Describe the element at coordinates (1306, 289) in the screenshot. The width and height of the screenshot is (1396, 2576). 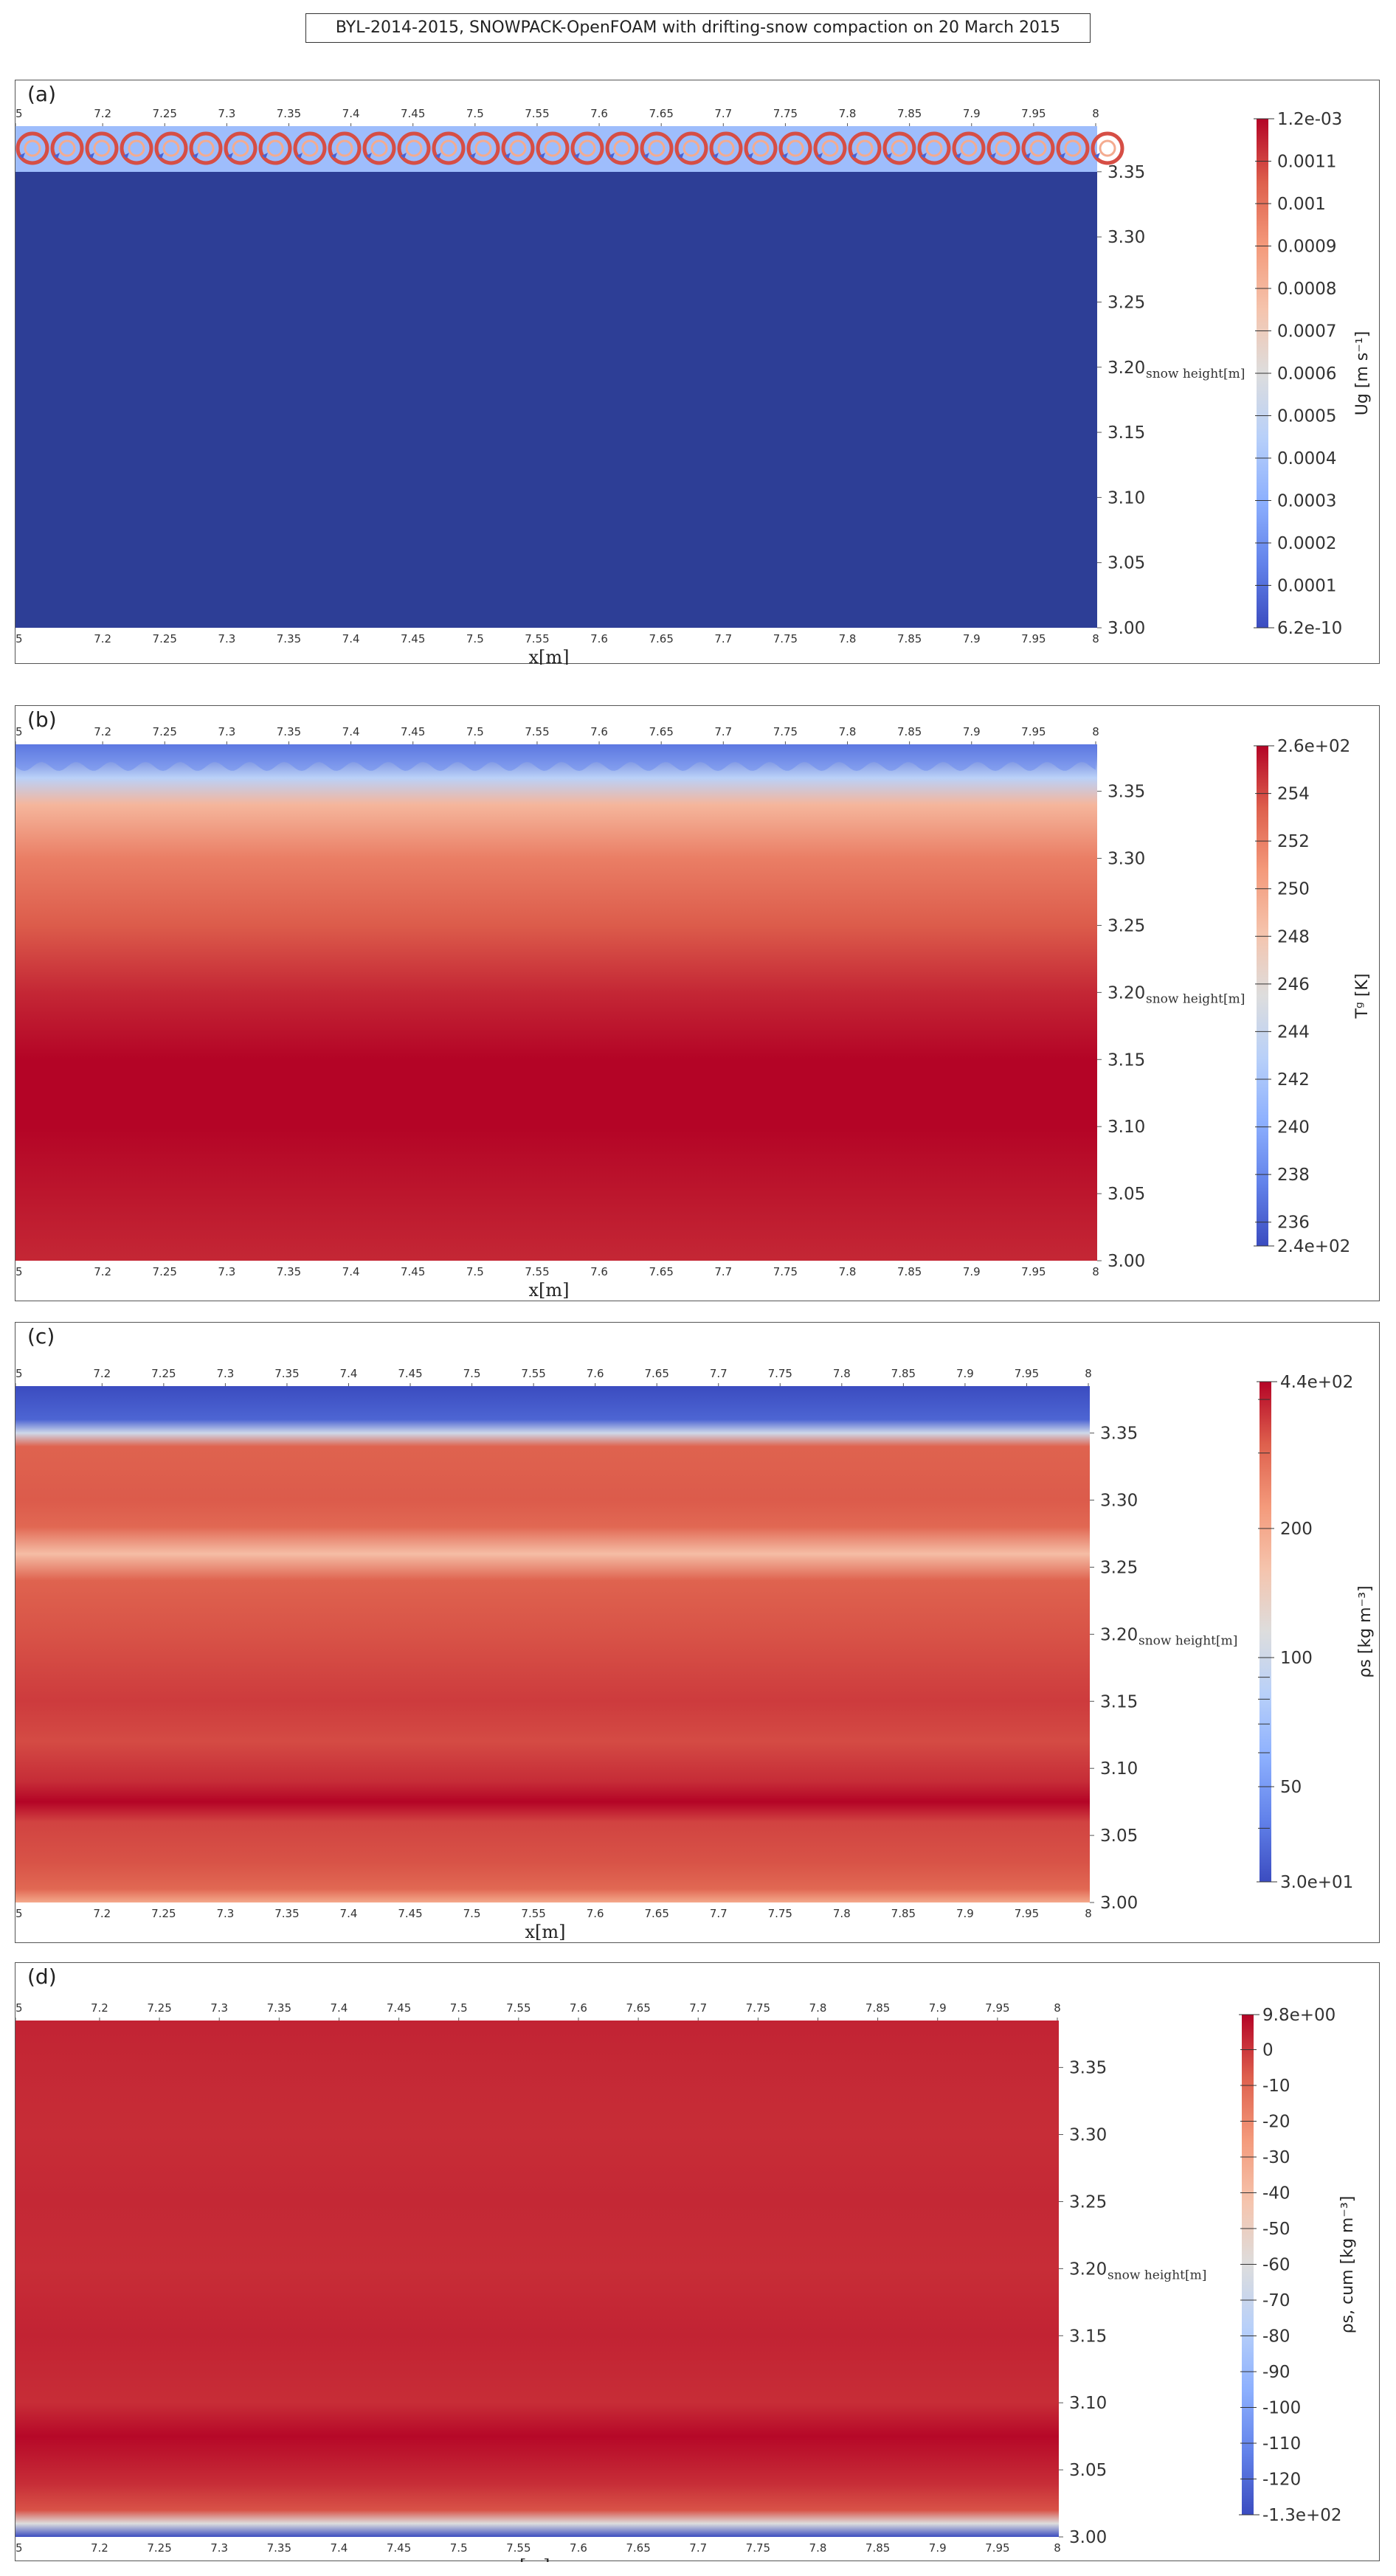
I see `colorbar-tick-label: 0.0008` at that location.